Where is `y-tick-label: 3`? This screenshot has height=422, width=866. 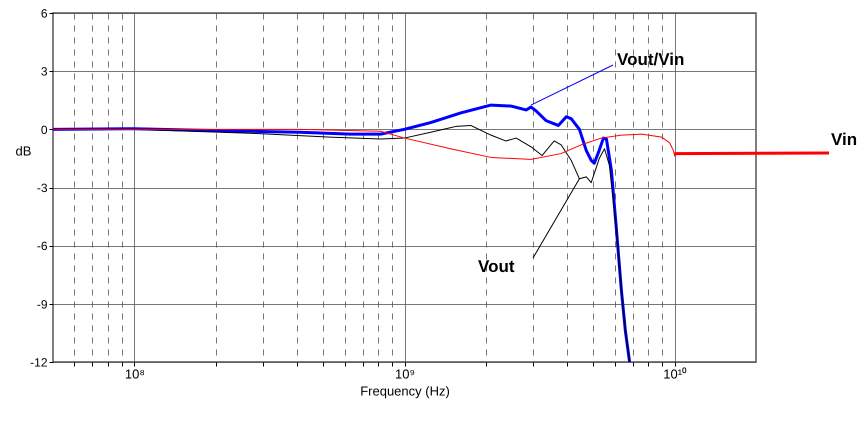
y-tick-label: 3 is located at coordinates (44, 71).